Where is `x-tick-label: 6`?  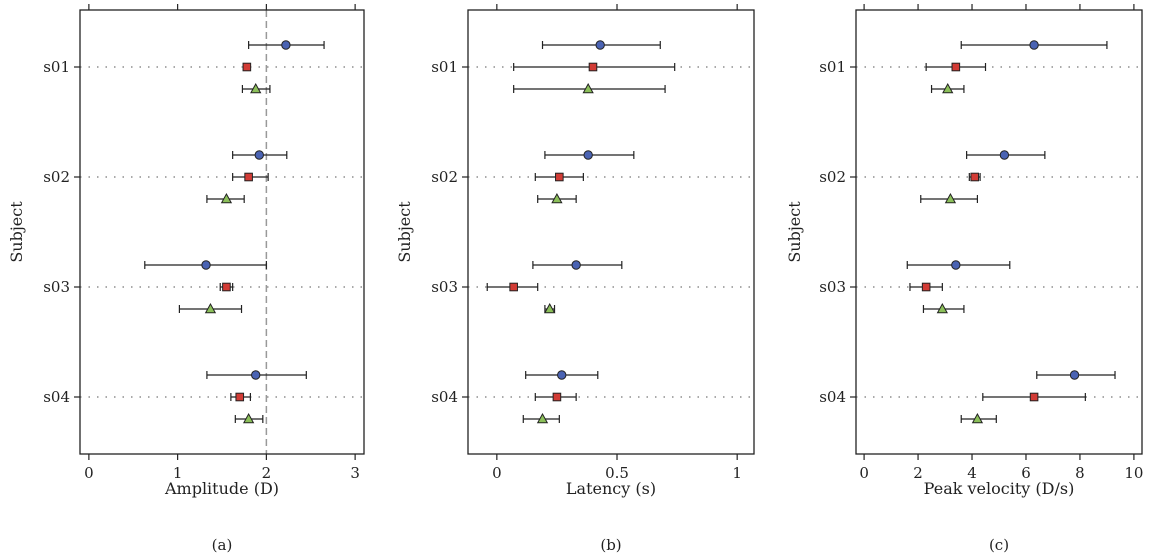
x-tick-label: 6 is located at coordinates (1026, 473).